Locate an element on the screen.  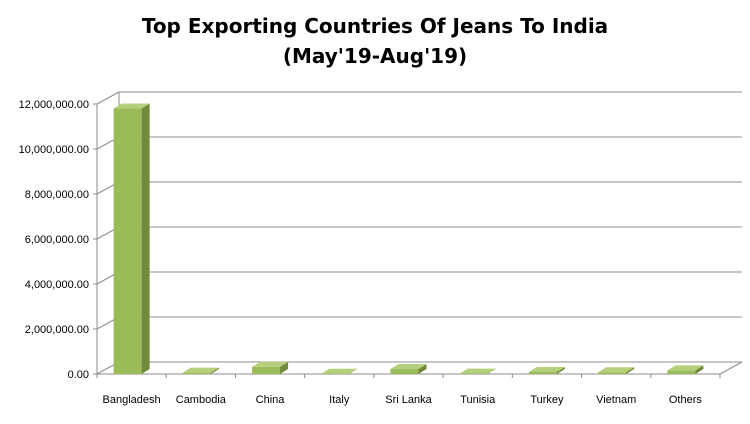
x-axis-depth-line is located at coordinates (731, 368).